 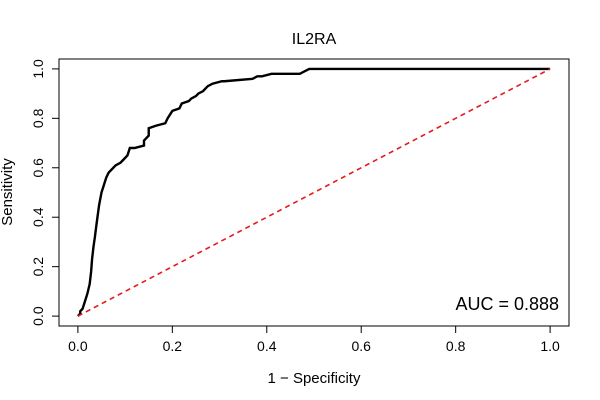 What do you see at coordinates (78, 346) in the screenshot?
I see `x-tick-label: 0.0` at bounding box center [78, 346].